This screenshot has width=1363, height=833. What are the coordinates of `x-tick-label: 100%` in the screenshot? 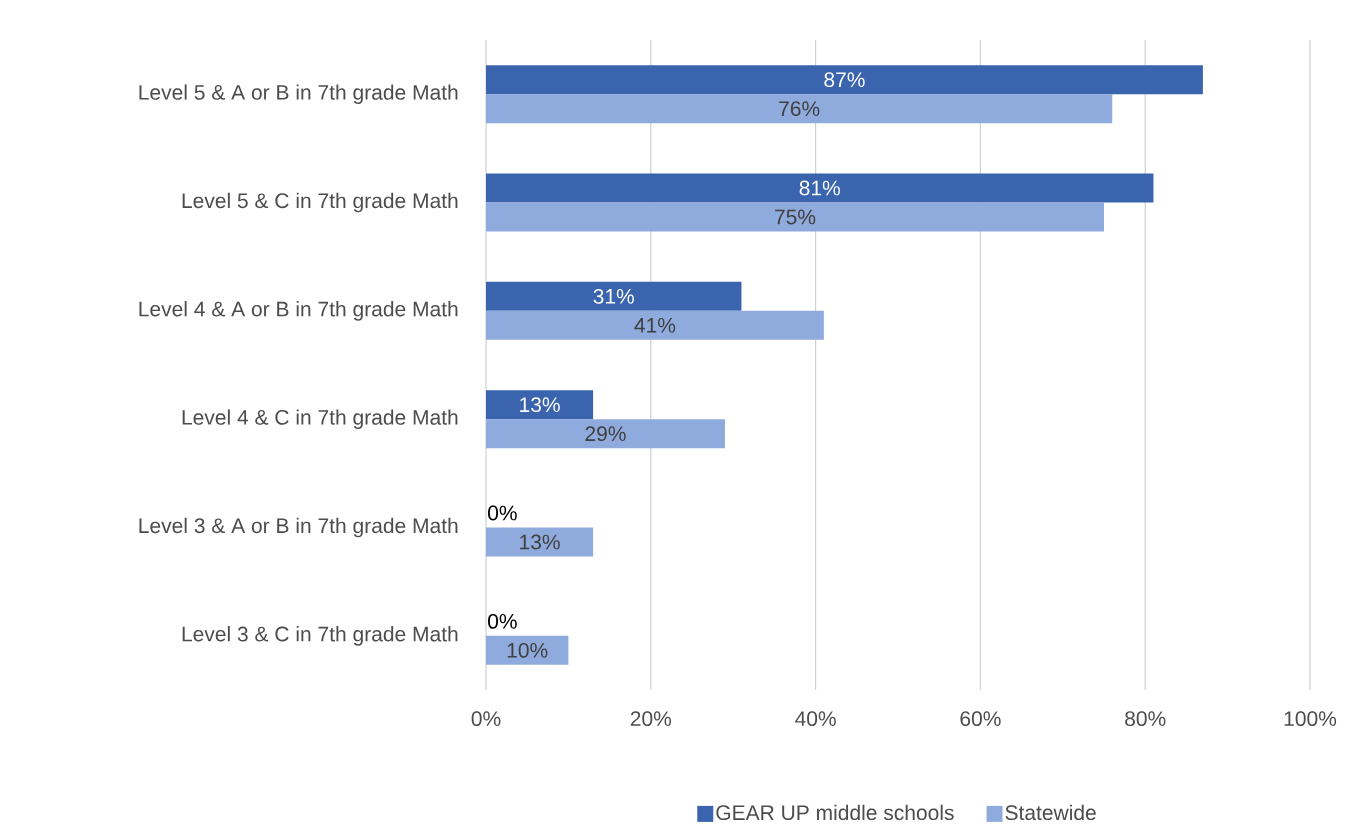 It's located at (1310, 719).